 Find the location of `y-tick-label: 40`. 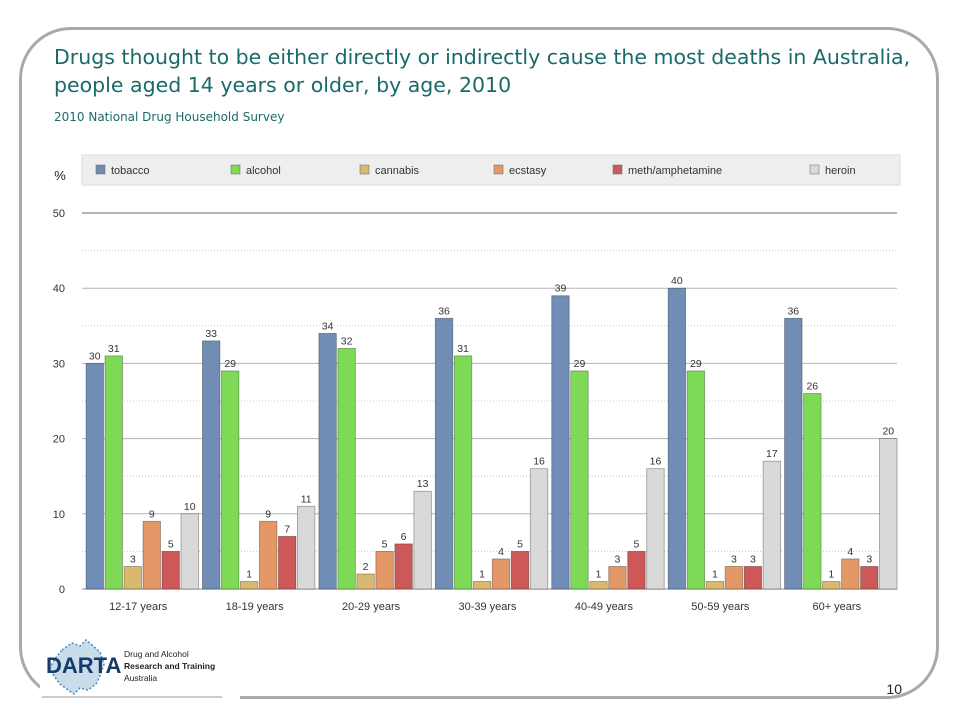

y-tick-label: 40 is located at coordinates (59, 289).